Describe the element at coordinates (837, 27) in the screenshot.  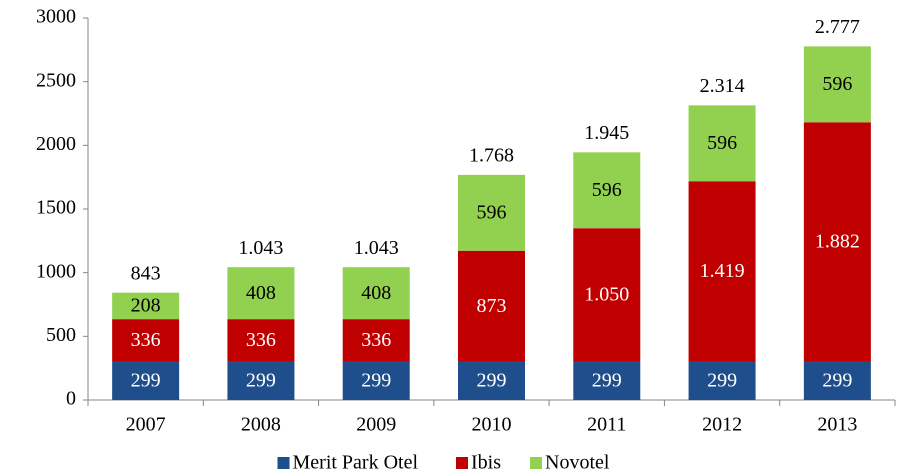
I see `total-label: 2.777` at that location.